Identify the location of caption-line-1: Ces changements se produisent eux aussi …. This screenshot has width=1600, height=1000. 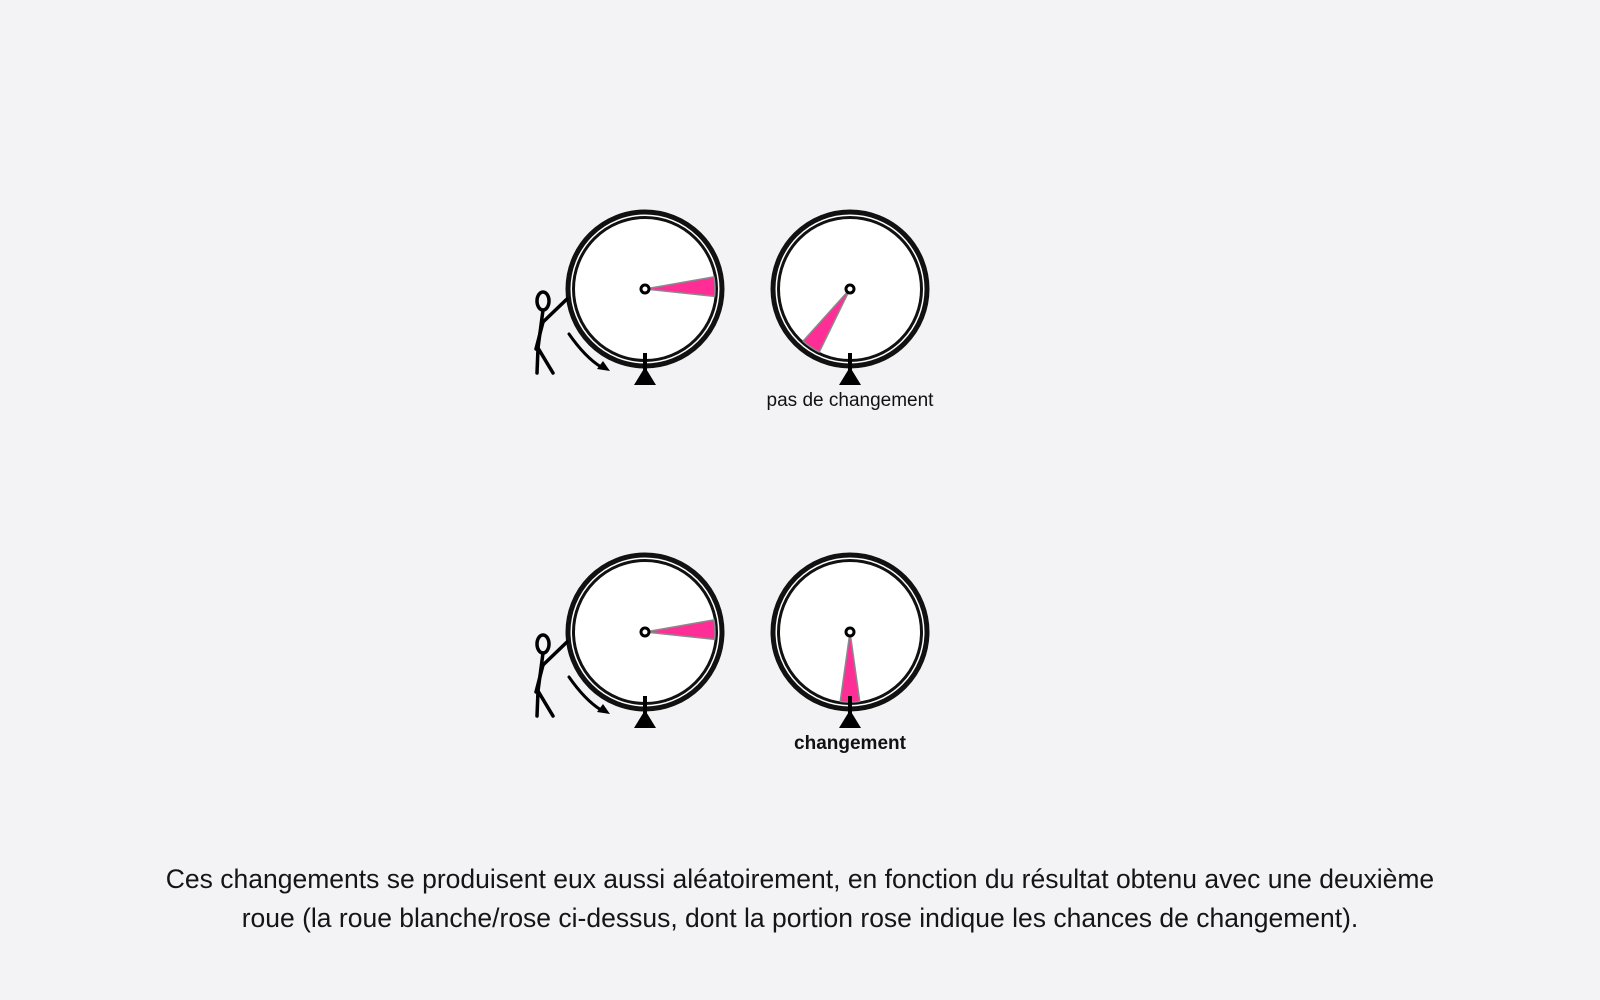
(800, 879).